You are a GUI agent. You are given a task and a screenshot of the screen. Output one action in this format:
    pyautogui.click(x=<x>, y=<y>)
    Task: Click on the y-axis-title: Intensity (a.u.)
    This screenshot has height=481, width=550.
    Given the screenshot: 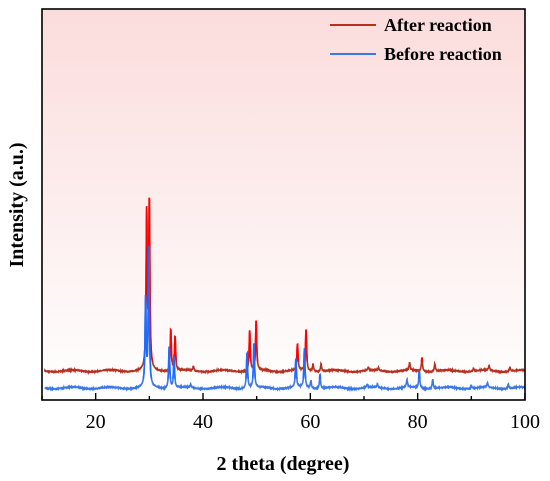 What is the action you would take?
    pyautogui.click(x=17, y=204)
    